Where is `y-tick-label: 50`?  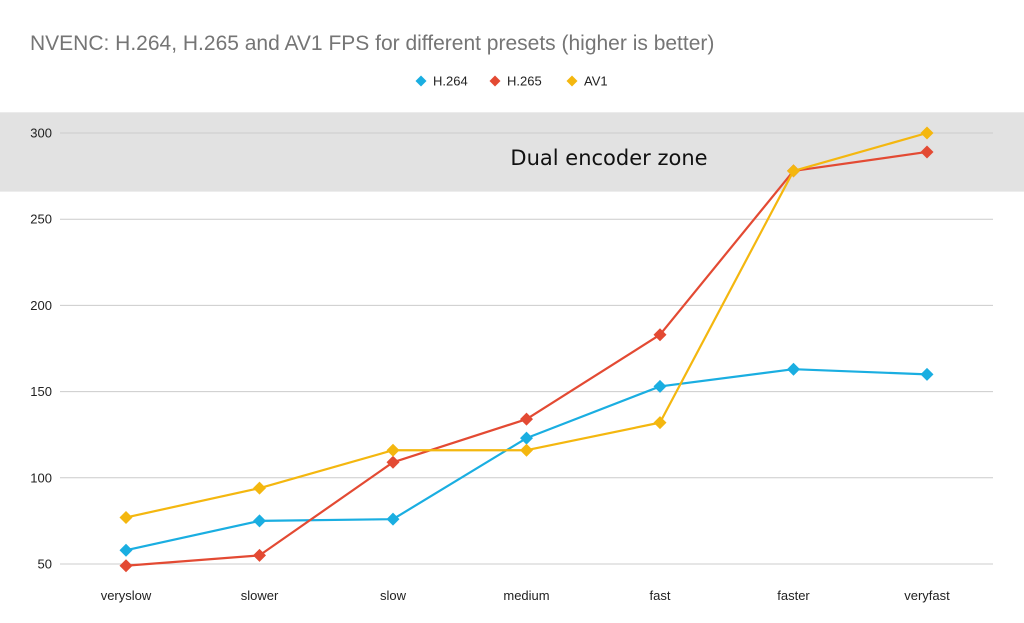
y-tick-label: 50 is located at coordinates (45, 564).